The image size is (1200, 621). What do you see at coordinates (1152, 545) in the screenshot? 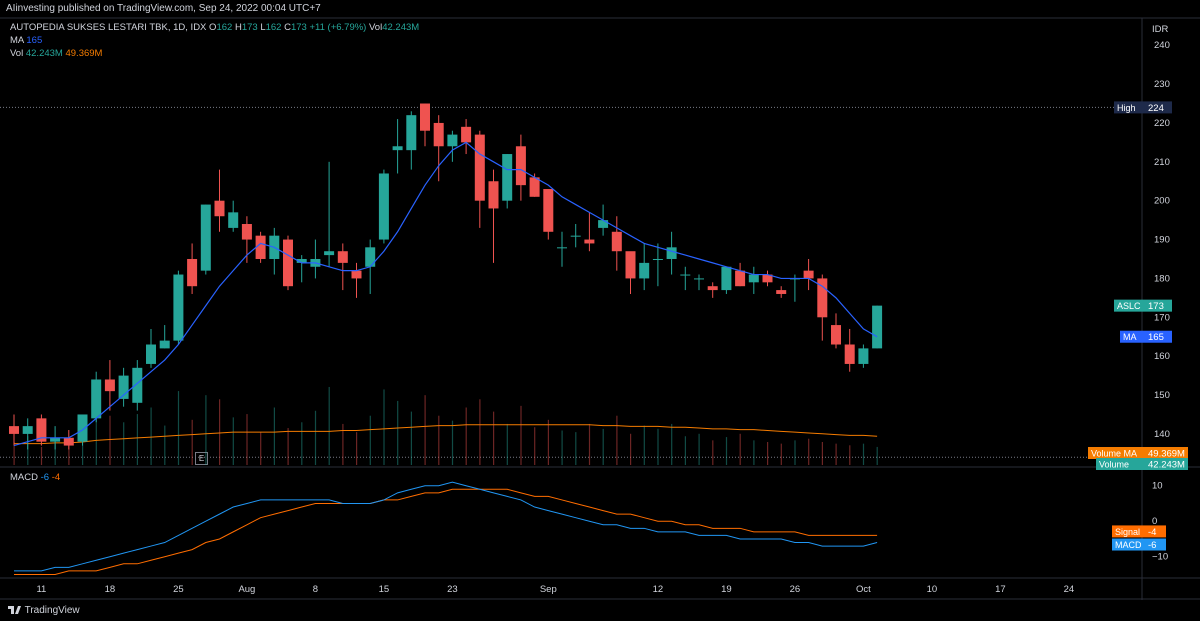
I see `macd-tag-value: -6` at bounding box center [1152, 545].